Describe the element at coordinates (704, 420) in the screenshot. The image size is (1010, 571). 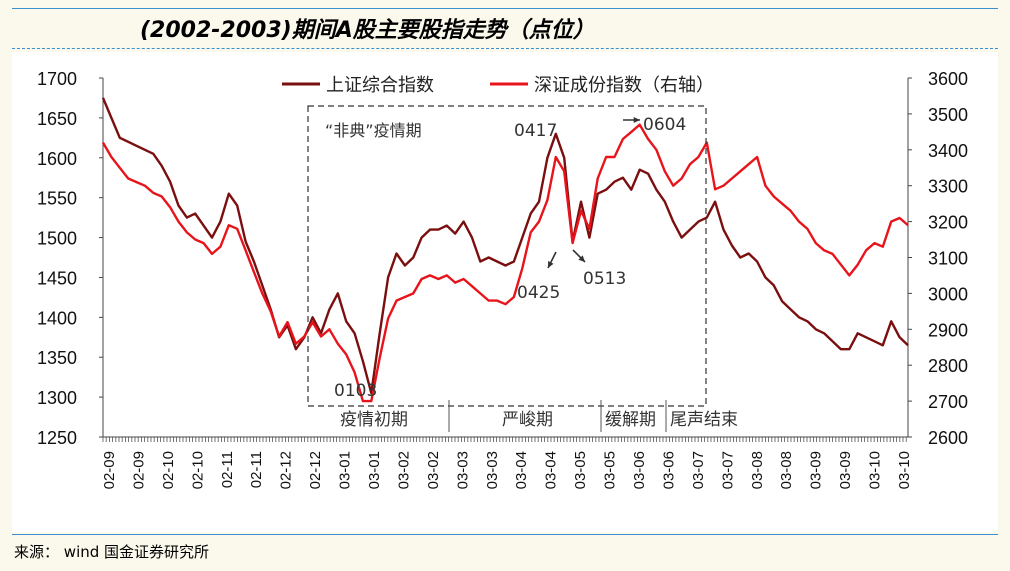
I see `phase-label-ending: 尾声结束` at that location.